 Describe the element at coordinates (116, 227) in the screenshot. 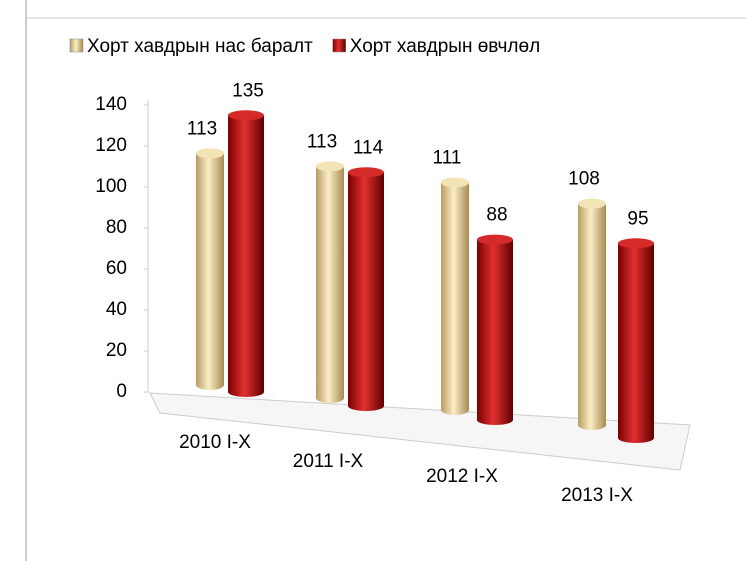

I see `y-tick-label: 80` at that location.